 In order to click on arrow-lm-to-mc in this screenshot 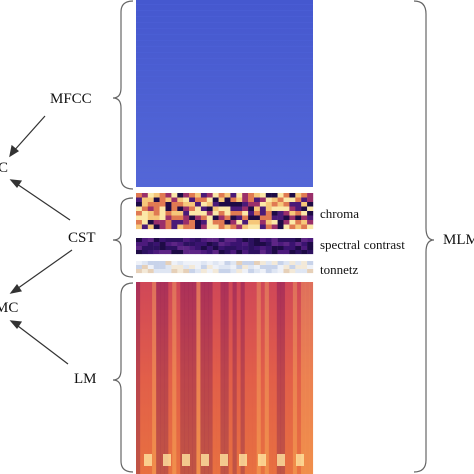, I will do `click(41, 343)`.